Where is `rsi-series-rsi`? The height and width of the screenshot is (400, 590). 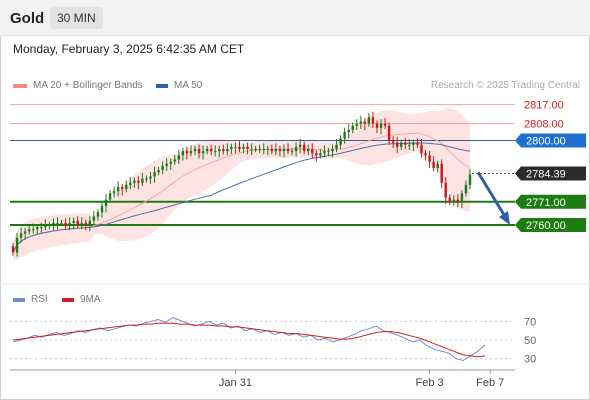
rsi-series-rsi is located at coordinates (249, 339).